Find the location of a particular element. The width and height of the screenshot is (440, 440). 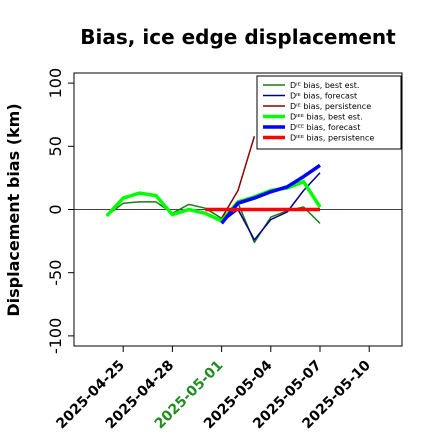

chart-title: Bias, ice edge displacement is located at coordinates (238, 37).